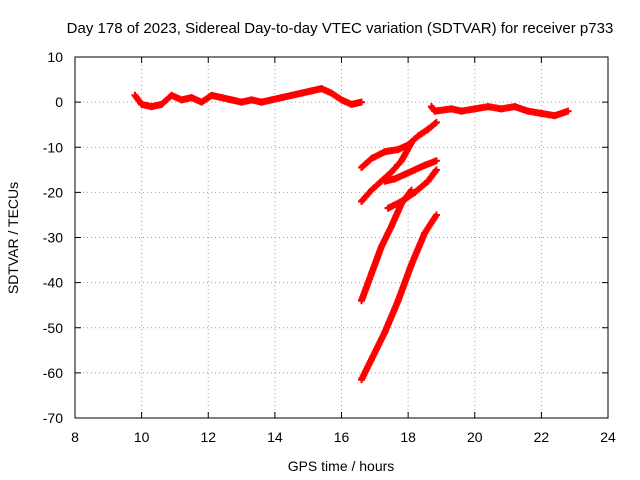 This screenshot has height=480, width=640. What do you see at coordinates (608, 437) in the screenshot?
I see `x-tick-label: 24` at bounding box center [608, 437].